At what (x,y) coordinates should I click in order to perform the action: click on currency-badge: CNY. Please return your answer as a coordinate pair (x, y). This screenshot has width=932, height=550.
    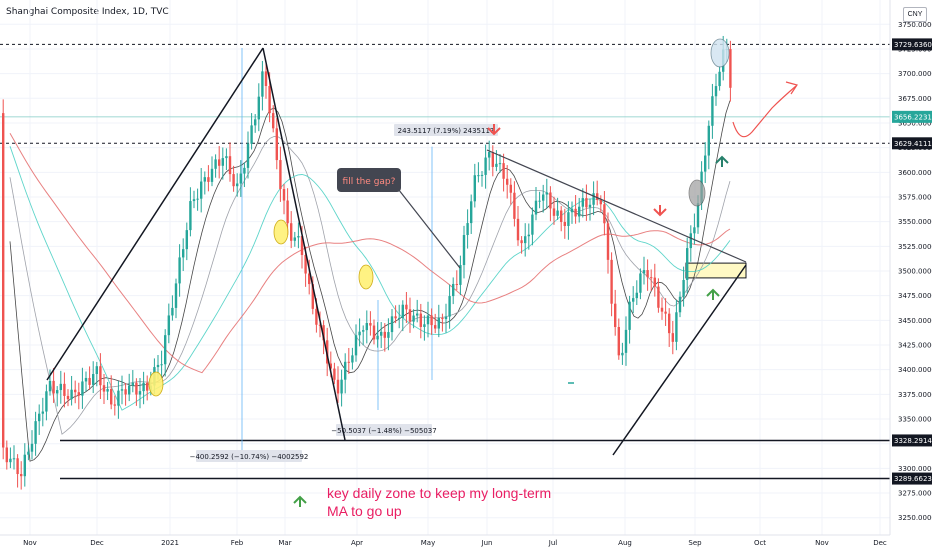
    Looking at the image, I should click on (915, 14).